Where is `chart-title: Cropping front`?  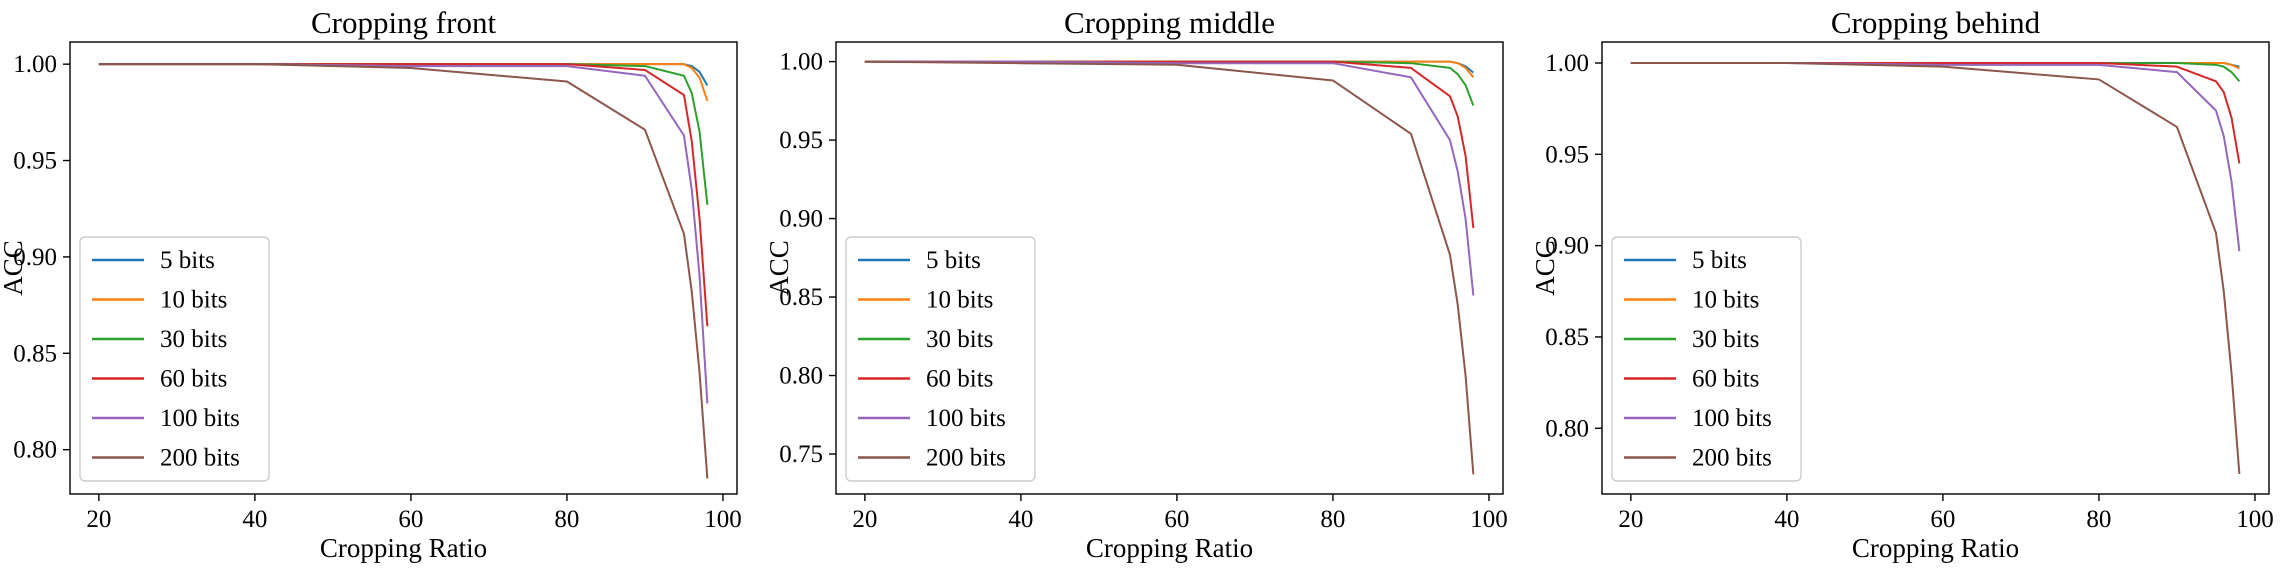 chart-title: Cropping front is located at coordinates (404, 22).